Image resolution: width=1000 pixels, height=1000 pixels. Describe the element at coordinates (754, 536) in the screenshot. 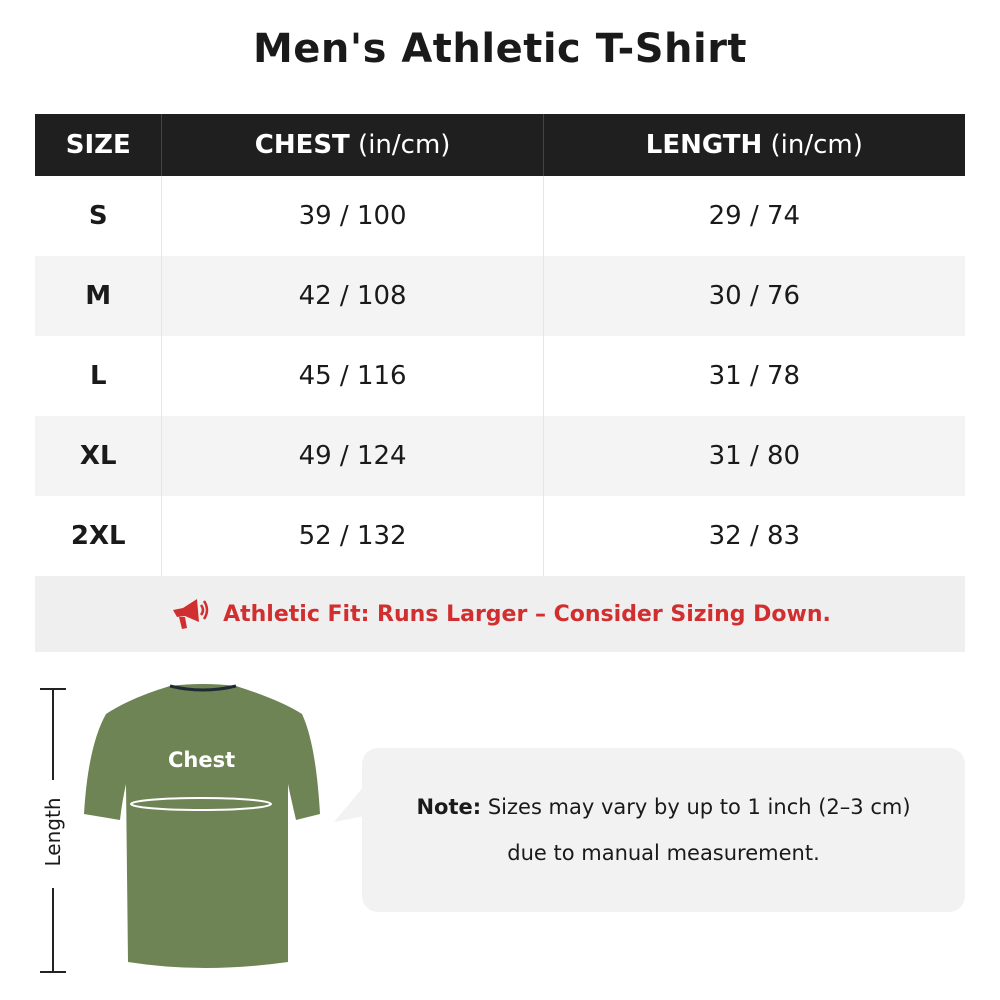

I see `length-cell: 32 / 83` at that location.